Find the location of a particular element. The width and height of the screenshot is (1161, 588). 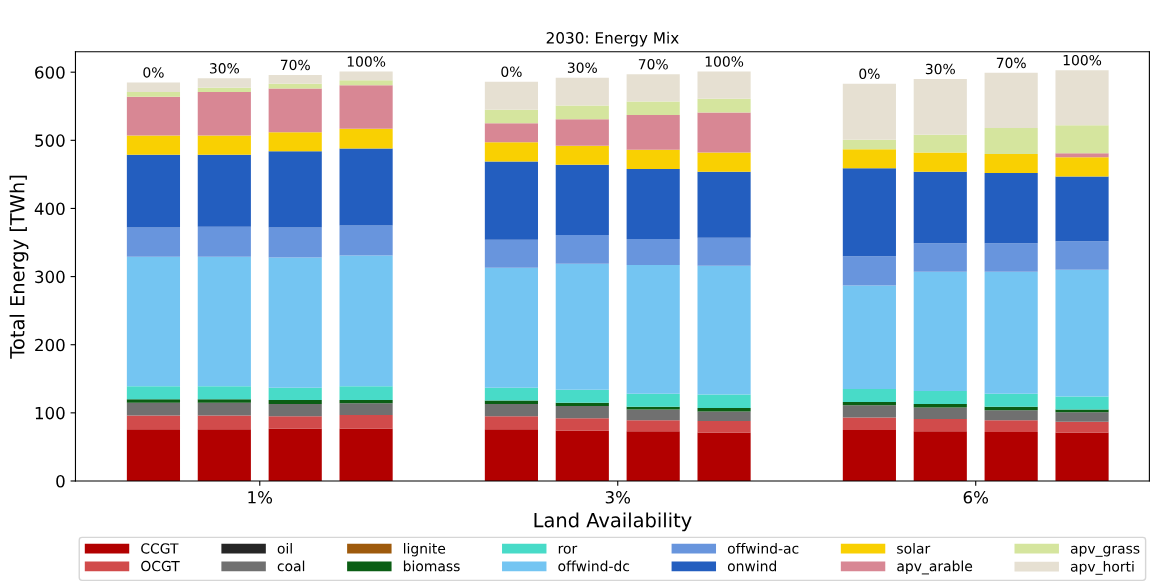

legend-label: CCGT is located at coordinates (160, 548).